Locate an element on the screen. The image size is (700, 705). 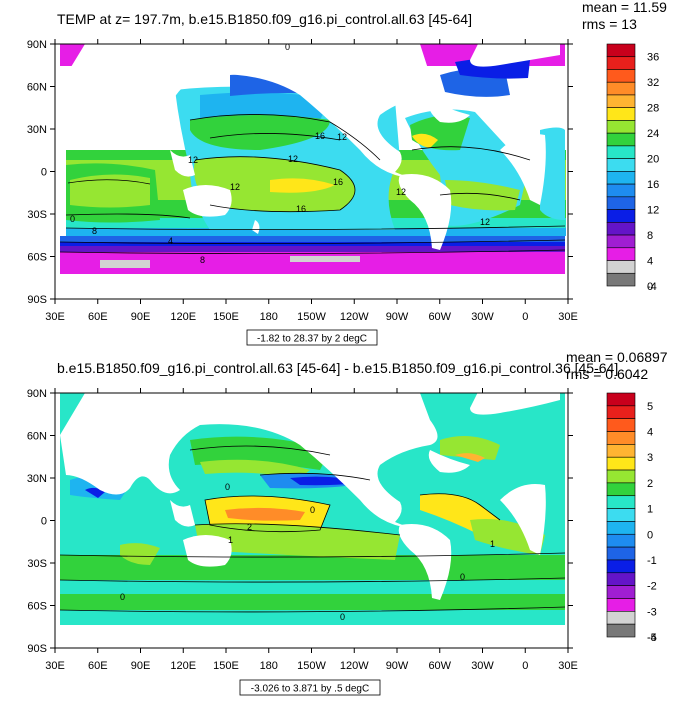
bottom-colorbar-label: 5 is located at coordinates (650, 407).